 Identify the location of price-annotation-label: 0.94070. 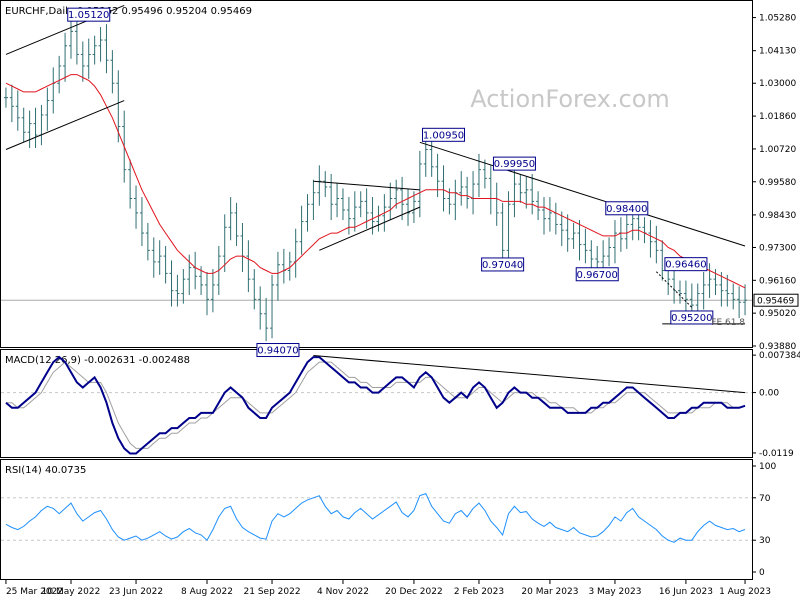
(277, 351).